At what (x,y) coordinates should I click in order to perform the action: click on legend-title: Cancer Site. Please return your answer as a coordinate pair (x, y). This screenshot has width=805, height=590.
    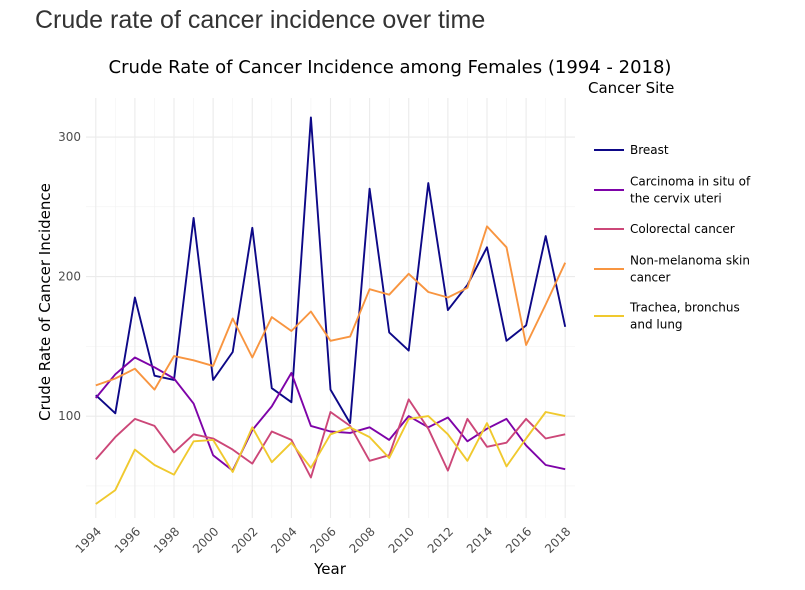
    Looking at the image, I should click on (631, 88).